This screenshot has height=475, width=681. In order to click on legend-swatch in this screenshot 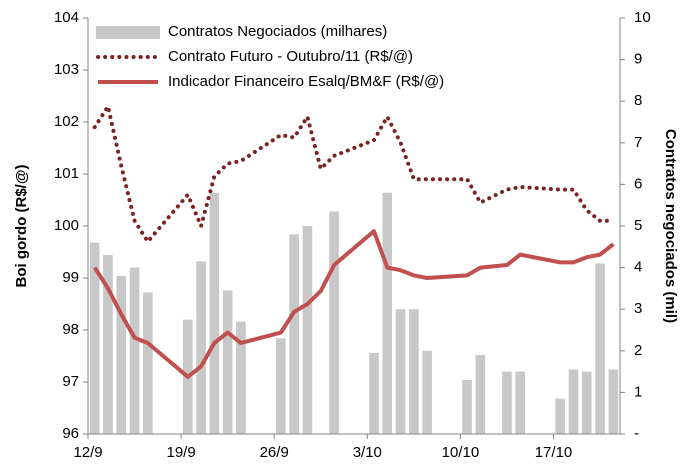, I will do `click(128, 32)`.